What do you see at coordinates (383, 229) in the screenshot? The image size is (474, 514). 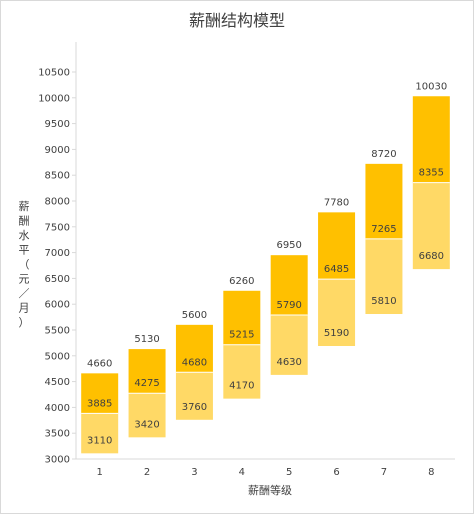 I see `mid-value-label: 7265` at bounding box center [383, 229].